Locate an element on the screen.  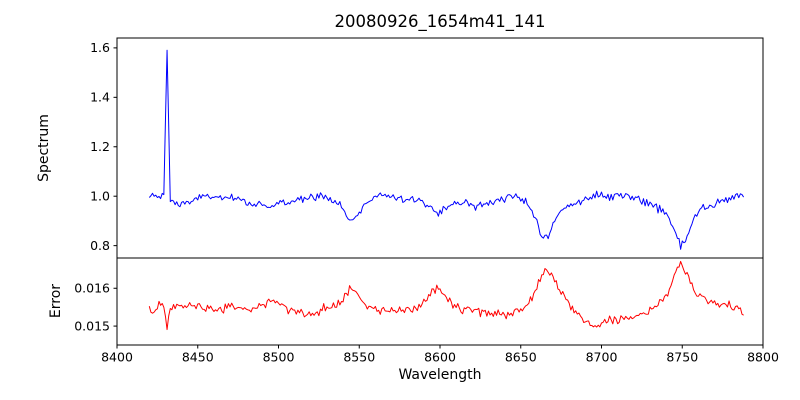
svg-text: 1.2 is located at coordinates (100, 146).